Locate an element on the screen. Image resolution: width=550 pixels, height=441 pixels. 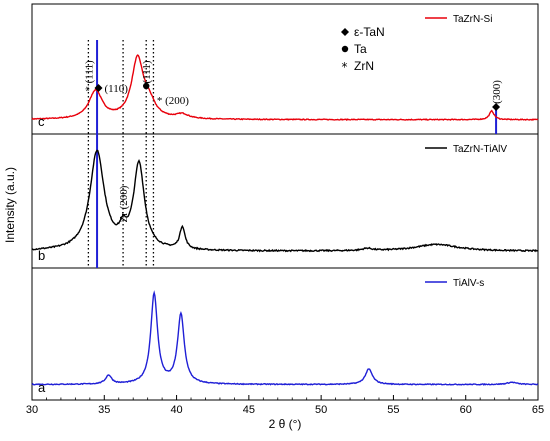
x-tick-label: 60 is located at coordinates (466, 410).